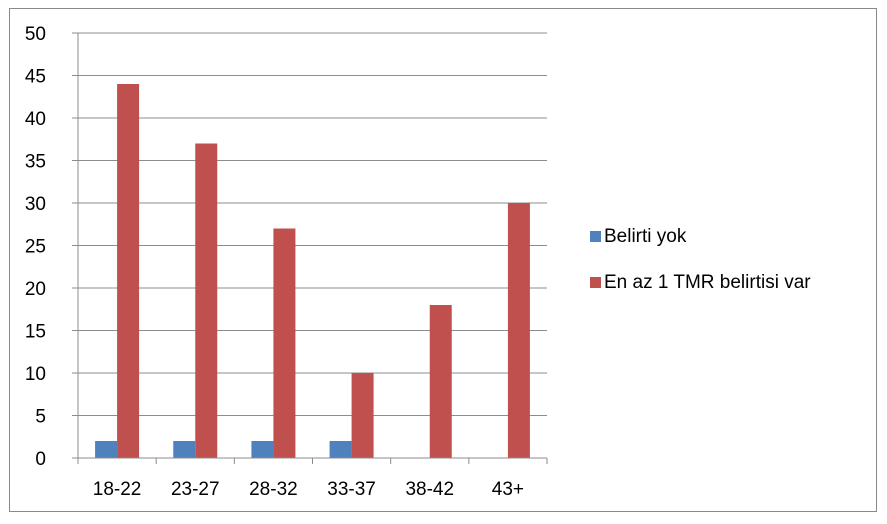 The image size is (887, 524). Describe the element at coordinates (700, 259) in the screenshot. I see `legend: Belirti yok En az 1 TMR belirtisi var` at that location.